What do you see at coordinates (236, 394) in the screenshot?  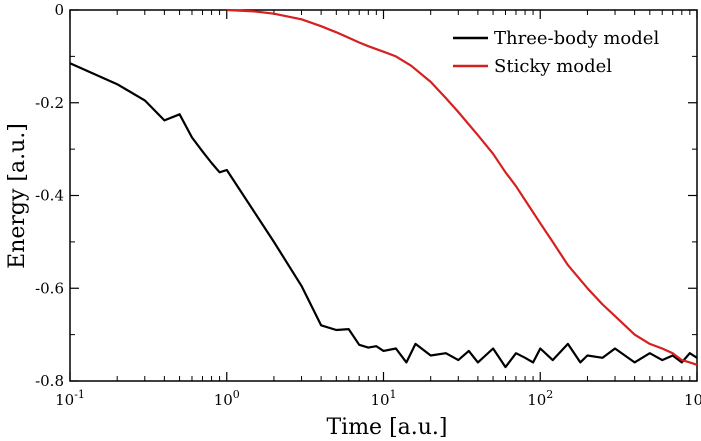 I see `x-tick-exponent: 0` at bounding box center [236, 394].